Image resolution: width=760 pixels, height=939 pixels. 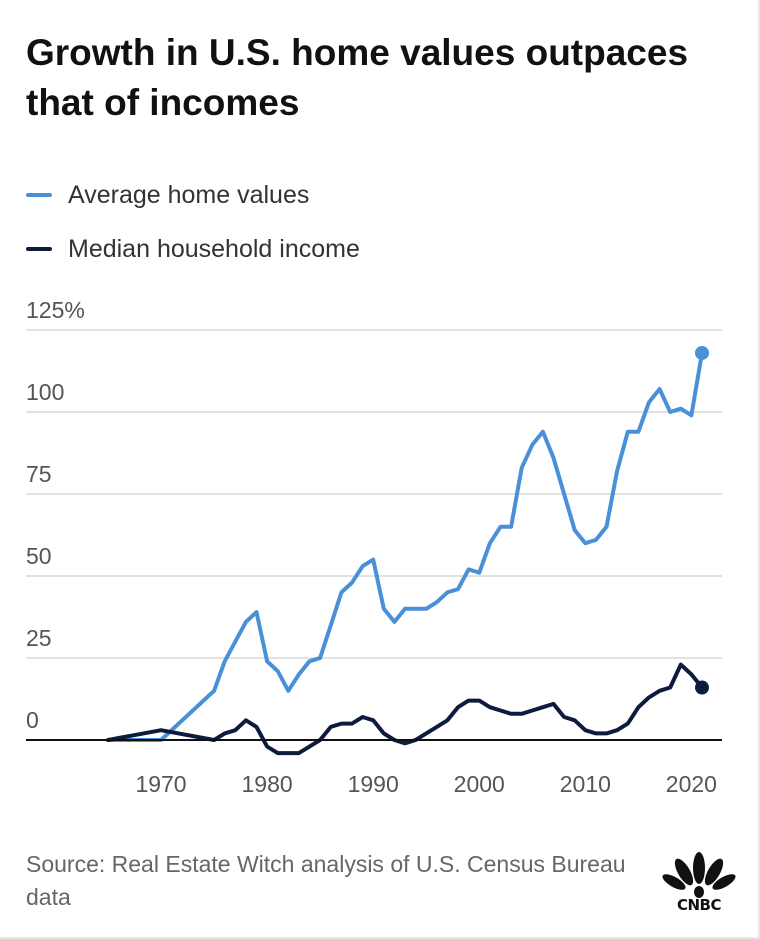 What do you see at coordinates (479, 784) in the screenshot?
I see `x-tick-label-2000: 2000` at bounding box center [479, 784].